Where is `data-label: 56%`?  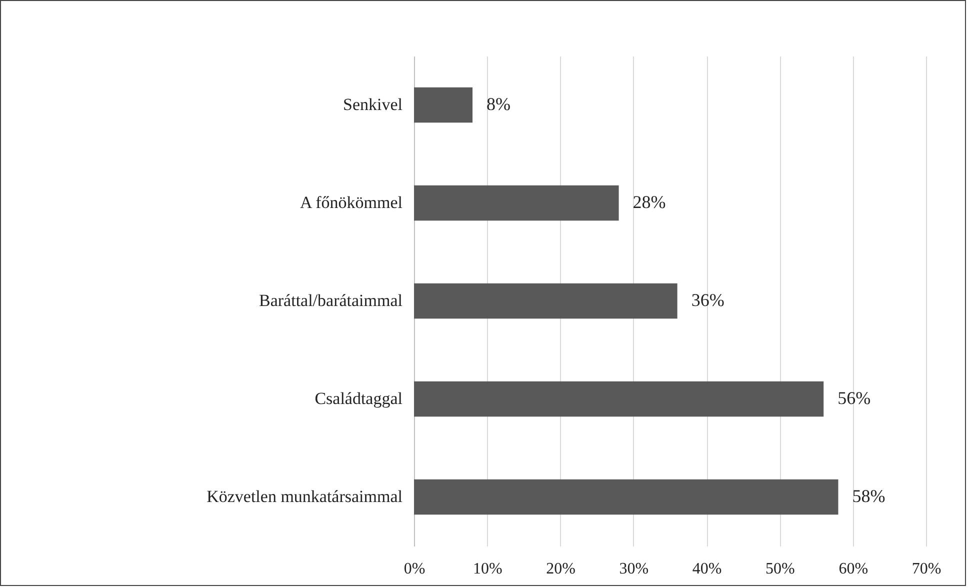 data-label: 56% is located at coordinates (854, 398).